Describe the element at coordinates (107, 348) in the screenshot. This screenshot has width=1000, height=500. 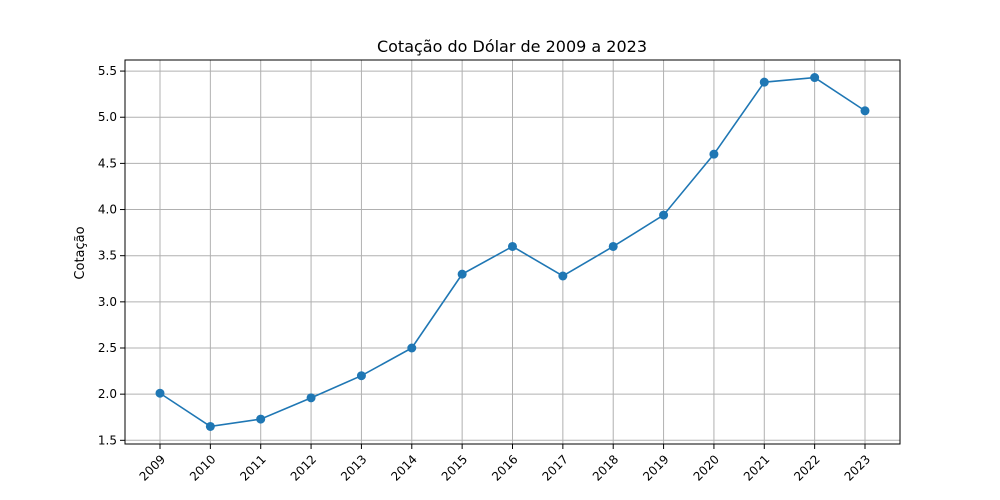
I see `y-tick-label: 2.5` at that location.